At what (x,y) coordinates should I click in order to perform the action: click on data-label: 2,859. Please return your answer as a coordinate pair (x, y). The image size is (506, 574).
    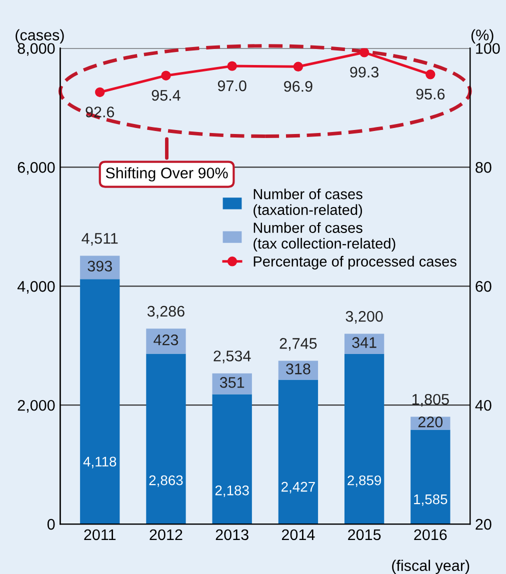
    Looking at the image, I should click on (365, 481).